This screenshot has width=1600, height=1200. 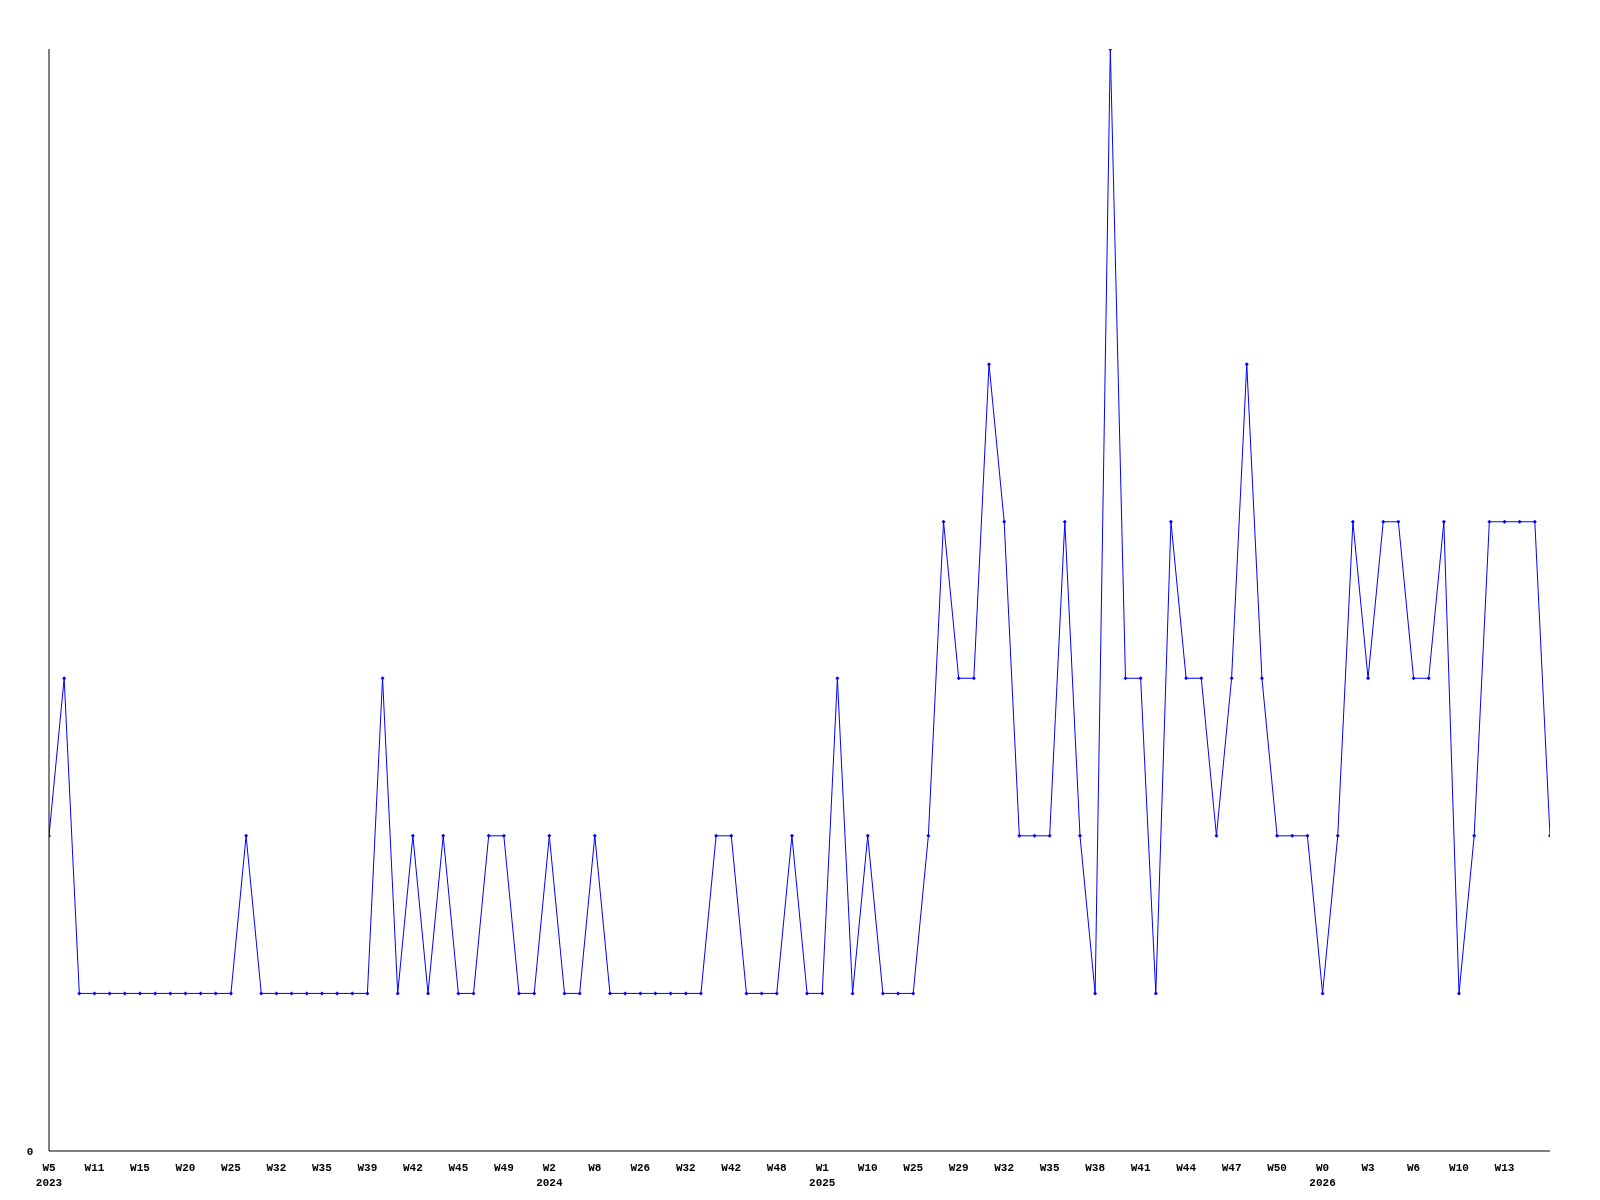 I want to click on x-tick-label: W0 2026, so click(x=1322, y=1175).